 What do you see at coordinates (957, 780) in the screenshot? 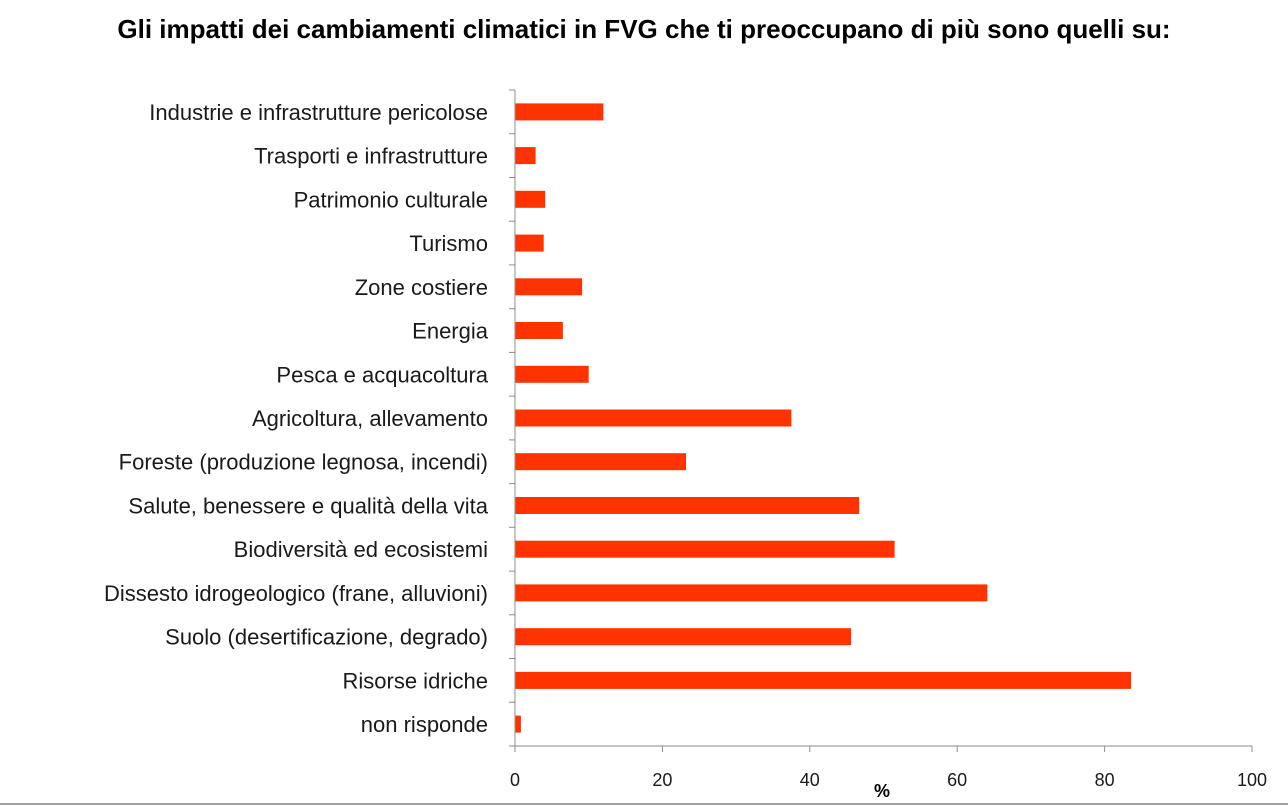
I see `x-tick-label: 60` at bounding box center [957, 780].